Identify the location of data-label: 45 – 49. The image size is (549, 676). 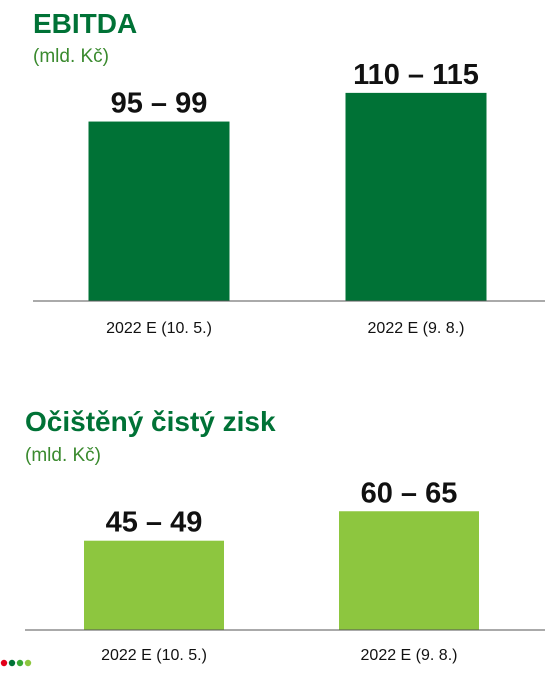
(154, 523).